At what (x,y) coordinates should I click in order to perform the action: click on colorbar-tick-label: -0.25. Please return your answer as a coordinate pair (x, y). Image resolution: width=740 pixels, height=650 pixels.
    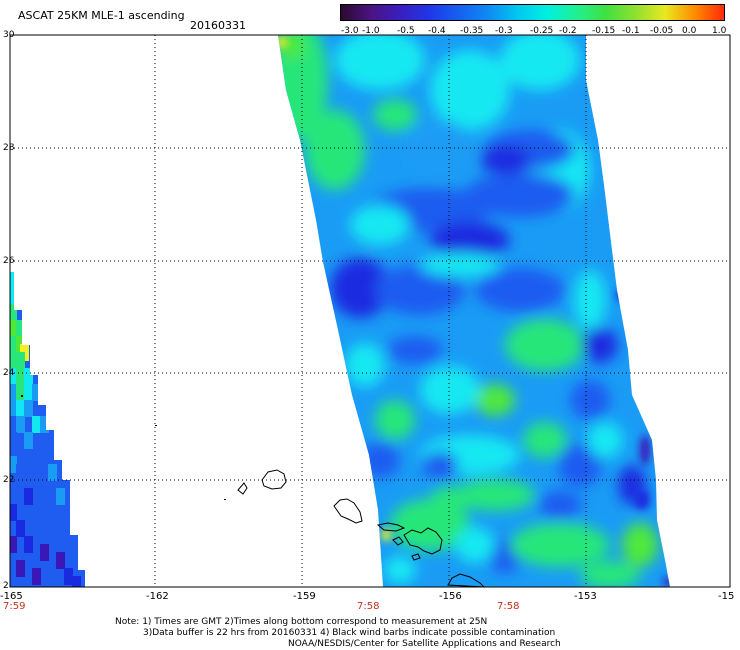
    Looking at the image, I should click on (542, 31).